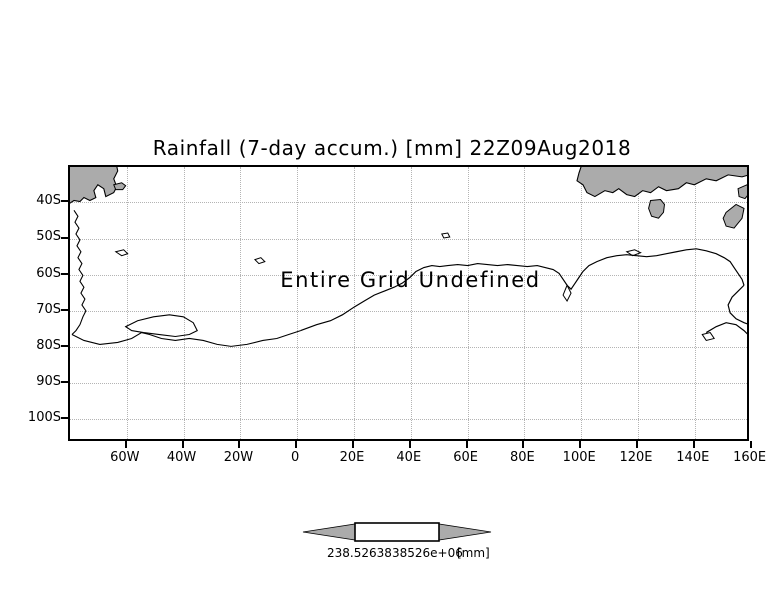  What do you see at coordinates (238, 457) in the screenshot?
I see `x-axis-tick-label: 20W` at bounding box center [238, 457].